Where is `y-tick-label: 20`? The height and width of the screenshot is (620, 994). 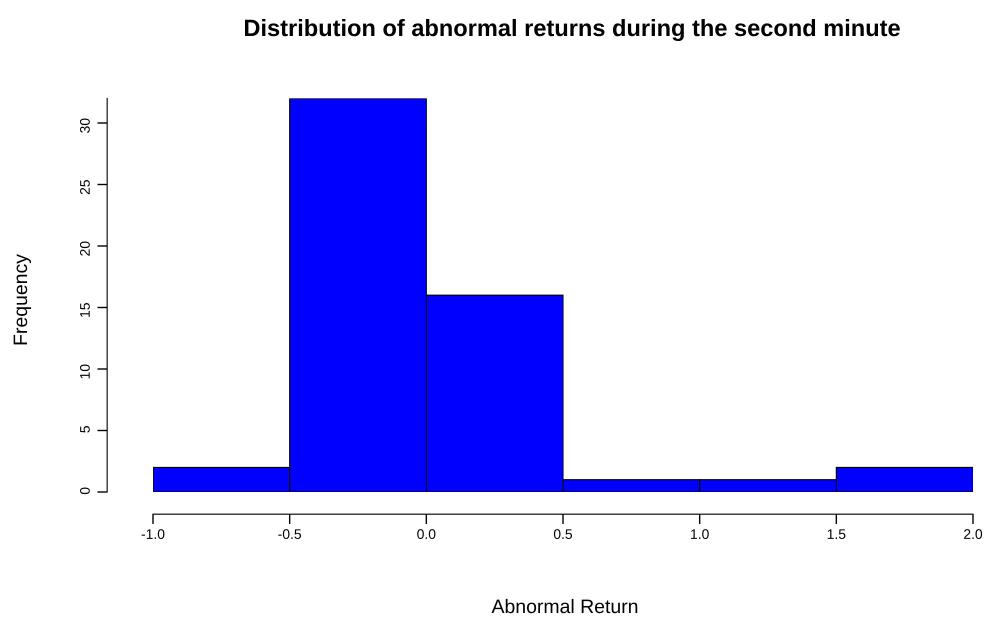 y-tick-label: 20 is located at coordinates (85, 249).